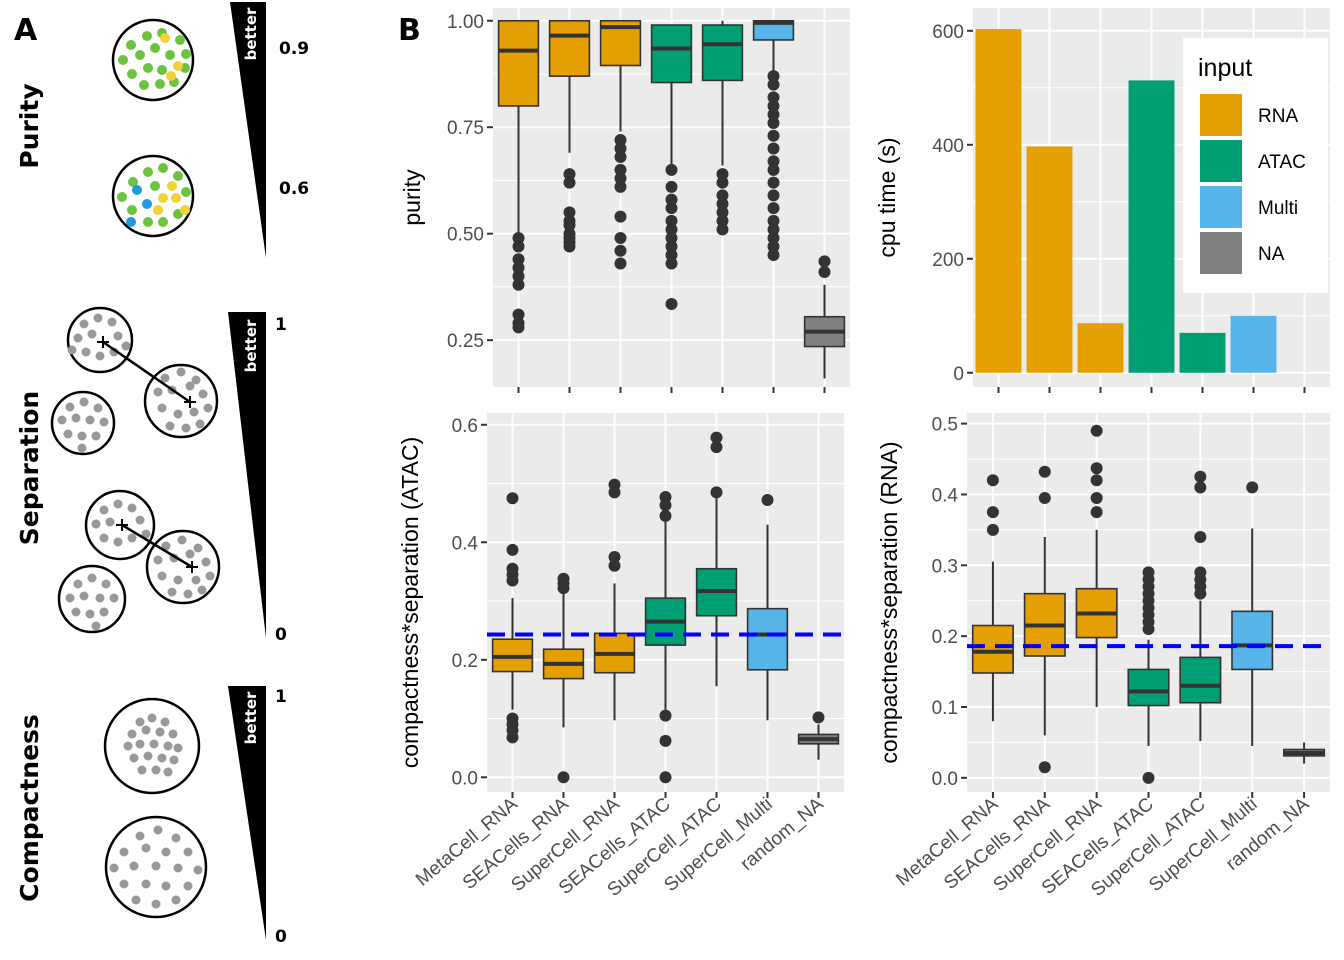 This screenshot has width=1344, height=960. Describe the element at coordinates (671, 54) in the screenshot. I see `purity-box-SEACells_ATAC` at that location.